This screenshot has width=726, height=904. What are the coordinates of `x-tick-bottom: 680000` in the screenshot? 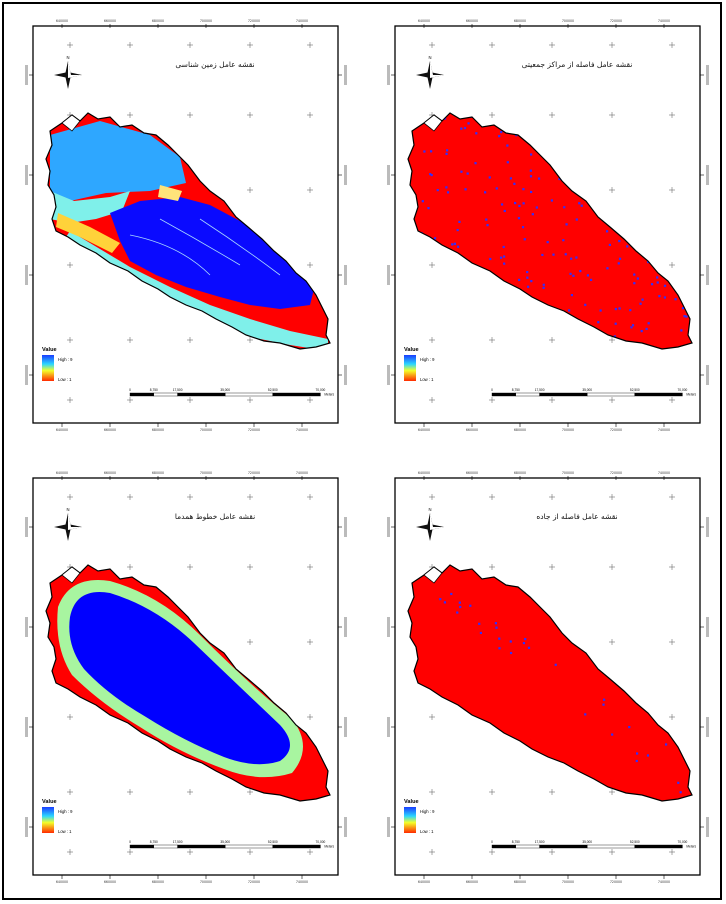 It's located at (158, 882).